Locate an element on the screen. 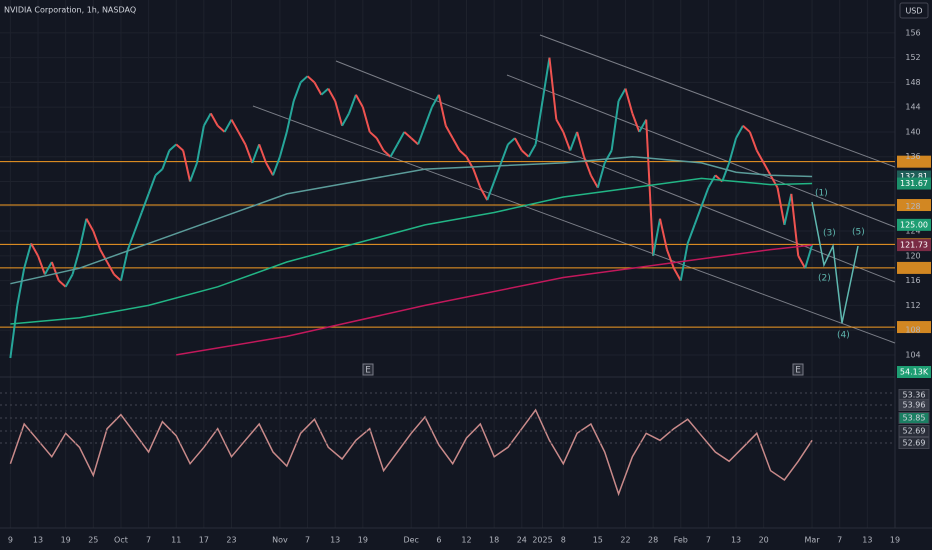  y-tick-label: 112 is located at coordinates (912, 305).